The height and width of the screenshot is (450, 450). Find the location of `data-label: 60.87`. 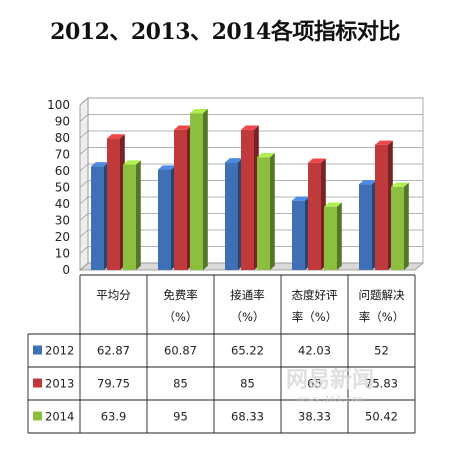

data-label: 60.87 is located at coordinates (180, 351).